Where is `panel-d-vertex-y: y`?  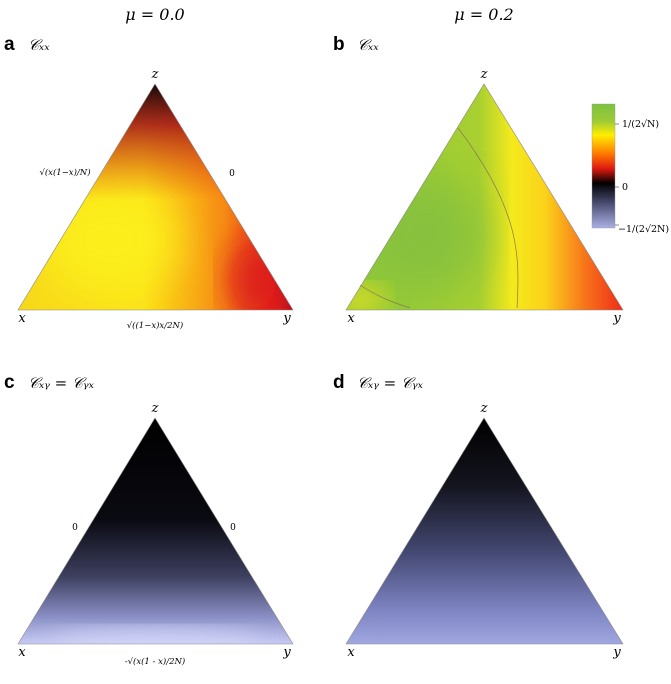 panel-d-vertex-y: y is located at coordinates (616, 652).